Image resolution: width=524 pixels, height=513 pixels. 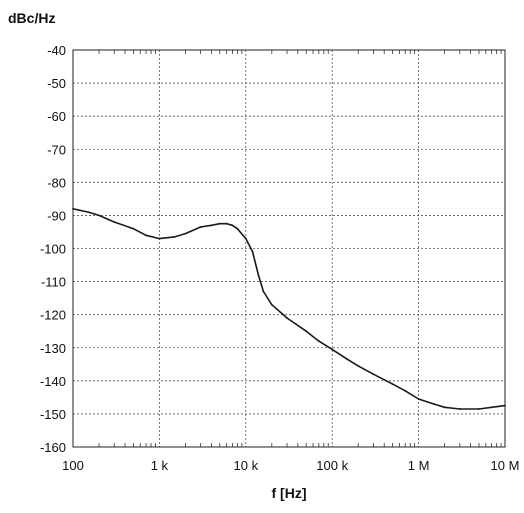 What do you see at coordinates (419, 465) in the screenshot?
I see `x-tick-label: 1 M` at bounding box center [419, 465].